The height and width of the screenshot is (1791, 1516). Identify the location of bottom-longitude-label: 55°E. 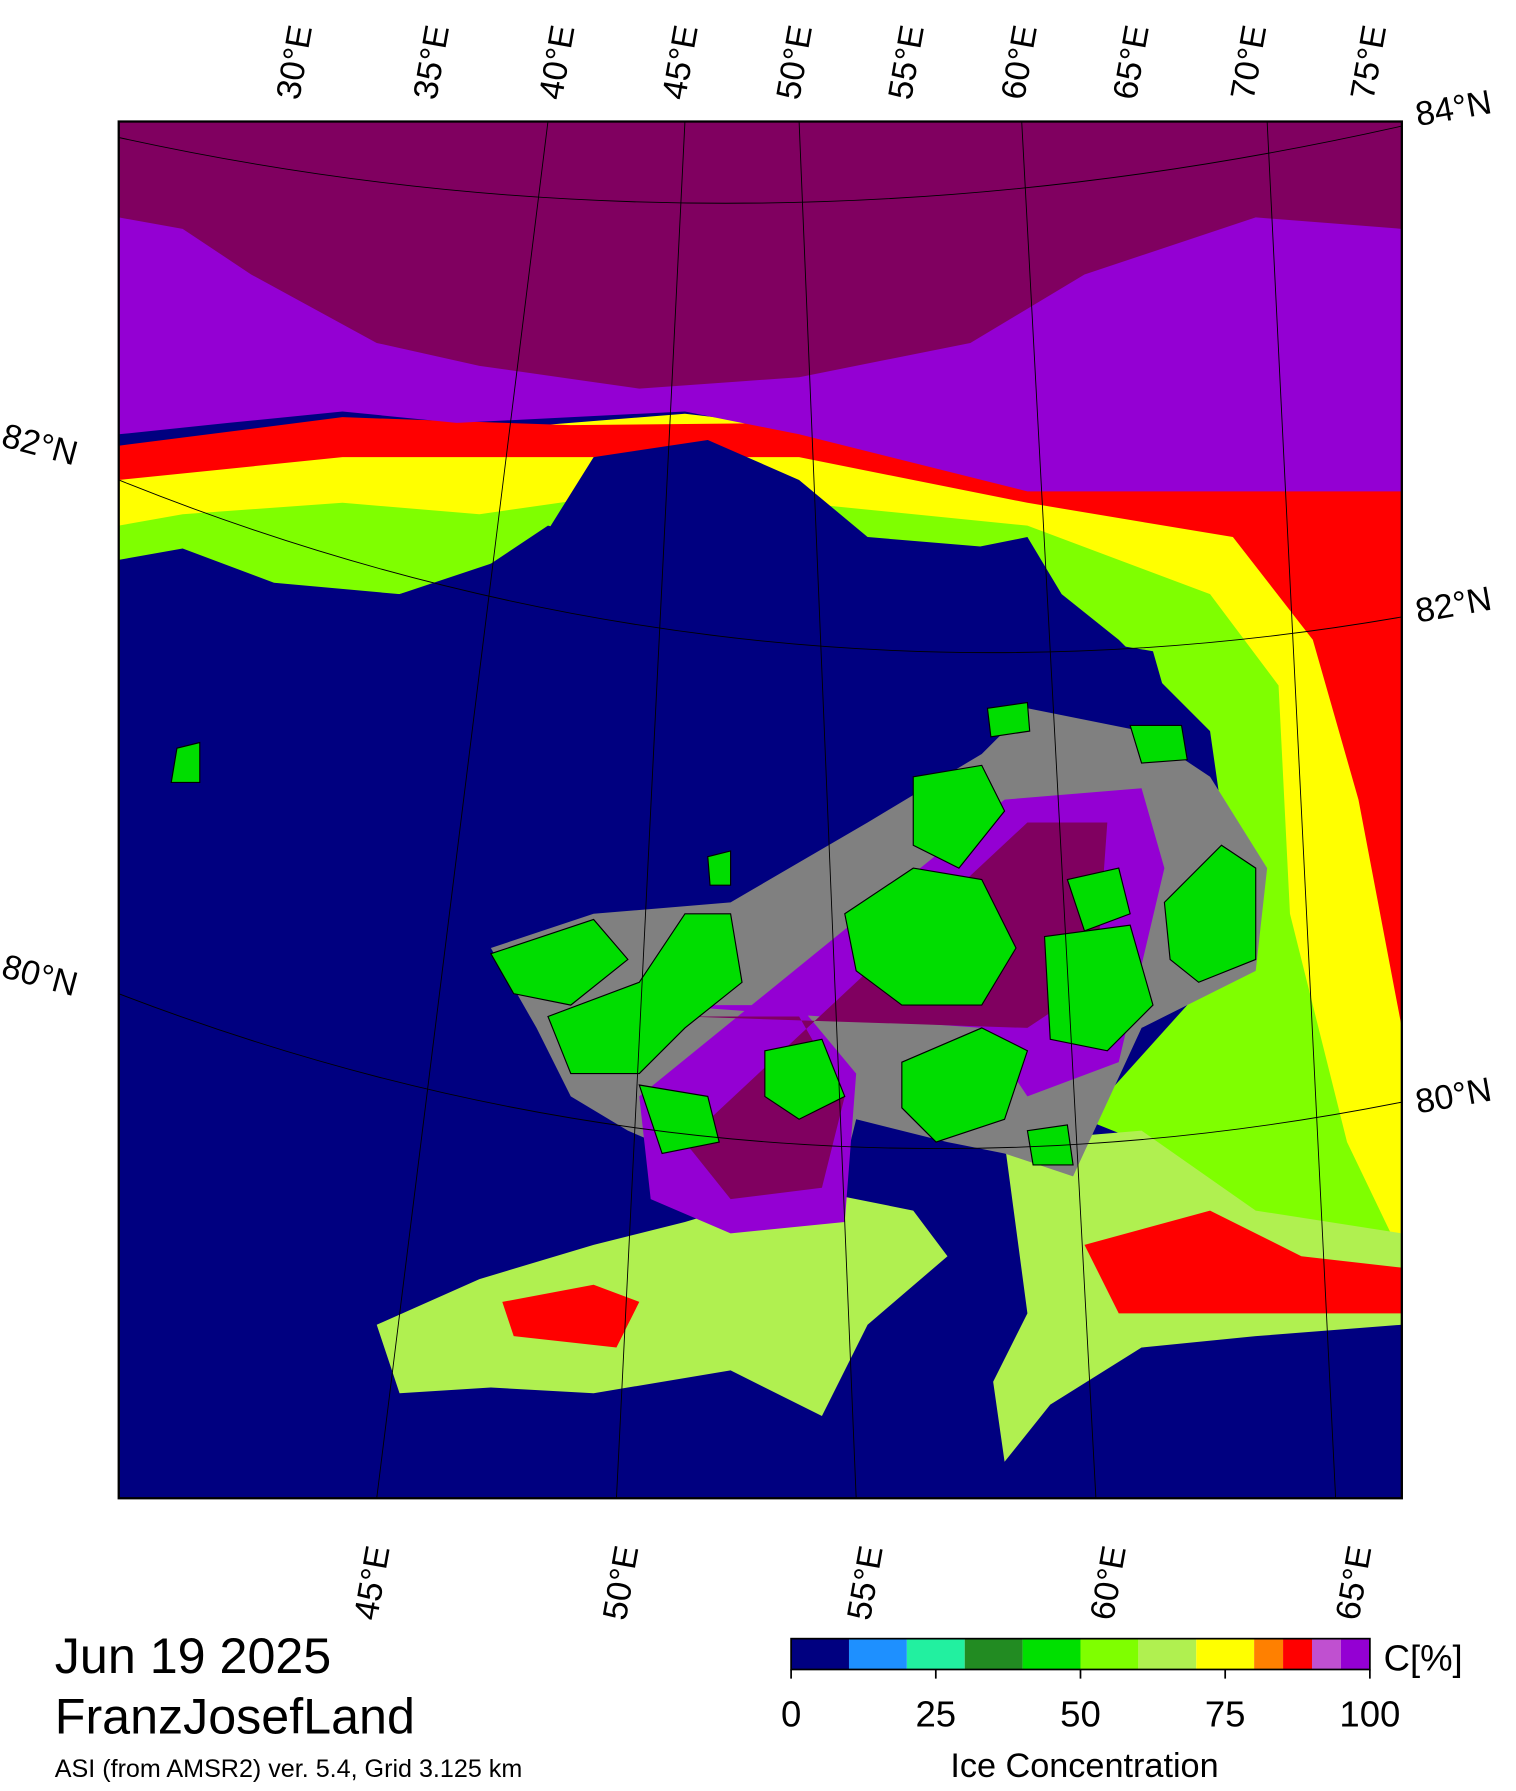
(865, 1583).